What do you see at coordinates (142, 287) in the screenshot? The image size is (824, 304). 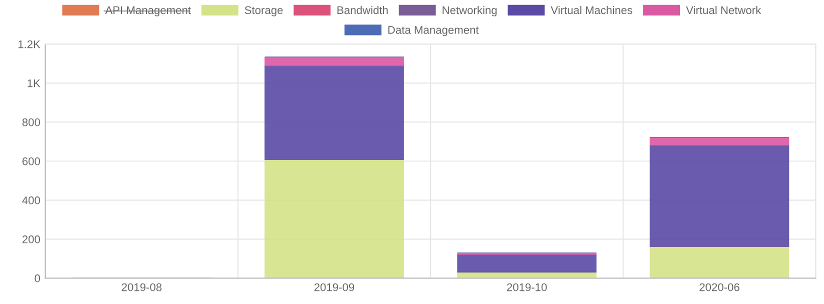 I see `x-tick-label: 2019-08` at bounding box center [142, 287].